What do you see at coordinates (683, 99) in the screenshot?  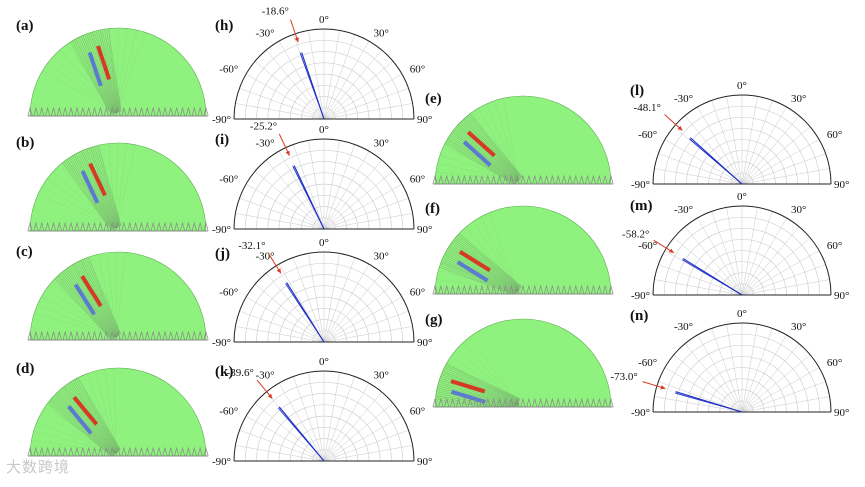 I see `polar-tick-label: -30°` at bounding box center [683, 99].